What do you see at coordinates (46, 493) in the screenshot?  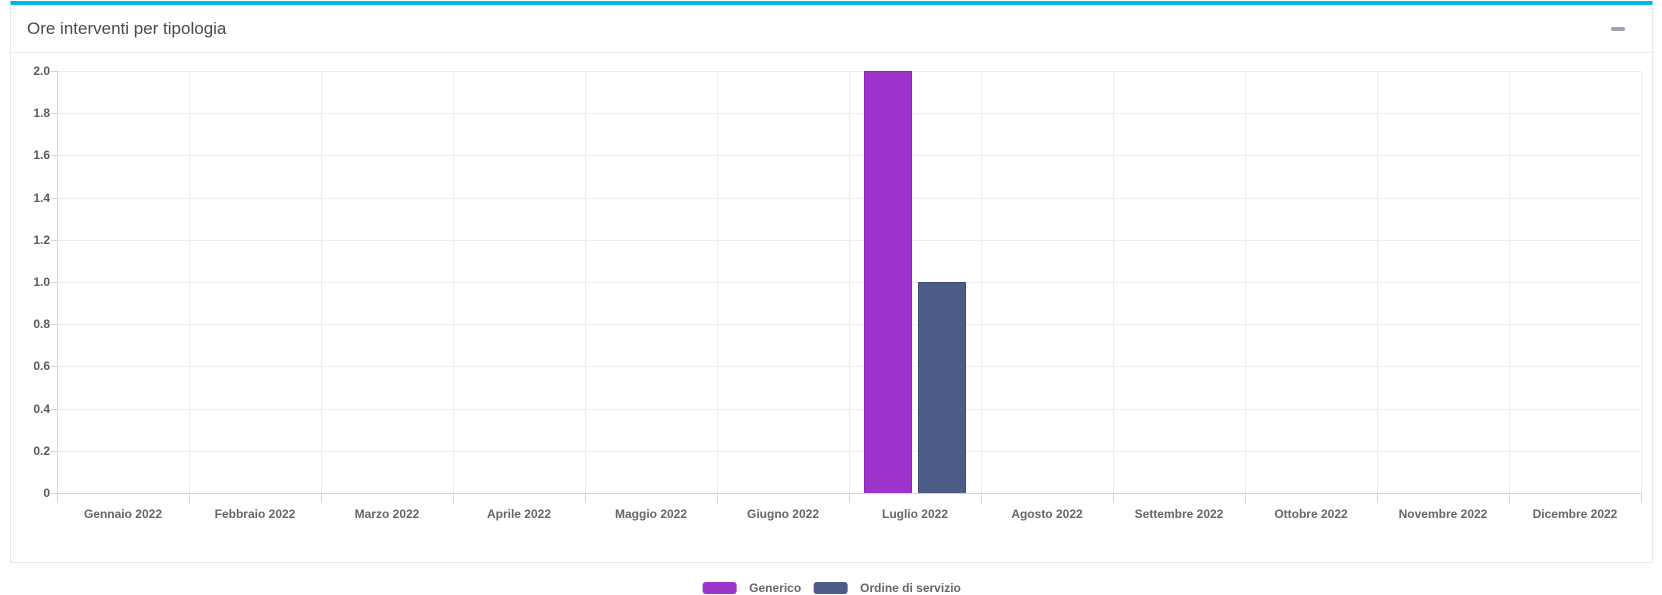 I see `y-axis-label: 0` at bounding box center [46, 493].